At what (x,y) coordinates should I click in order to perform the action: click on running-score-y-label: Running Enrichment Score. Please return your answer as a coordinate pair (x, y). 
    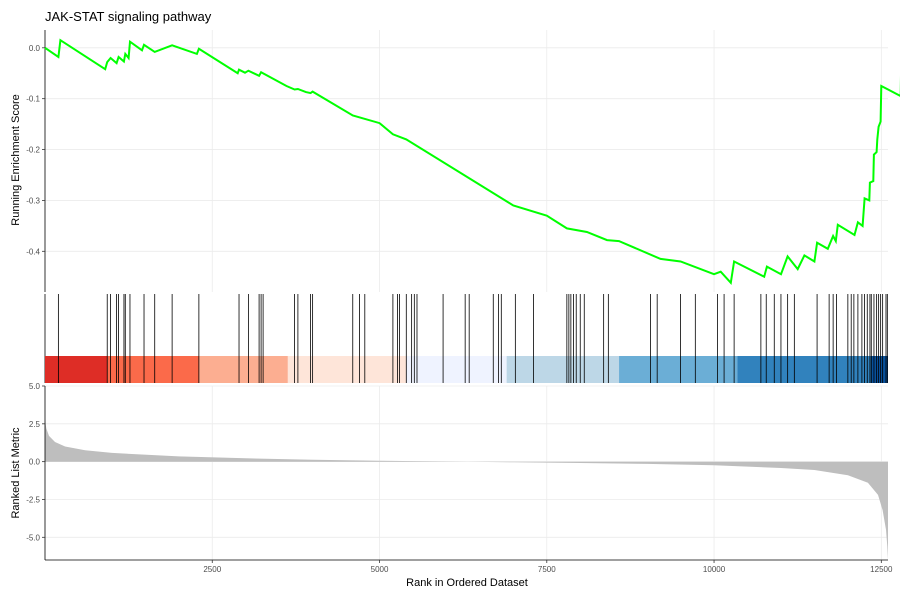
    Looking at the image, I should click on (16, 159).